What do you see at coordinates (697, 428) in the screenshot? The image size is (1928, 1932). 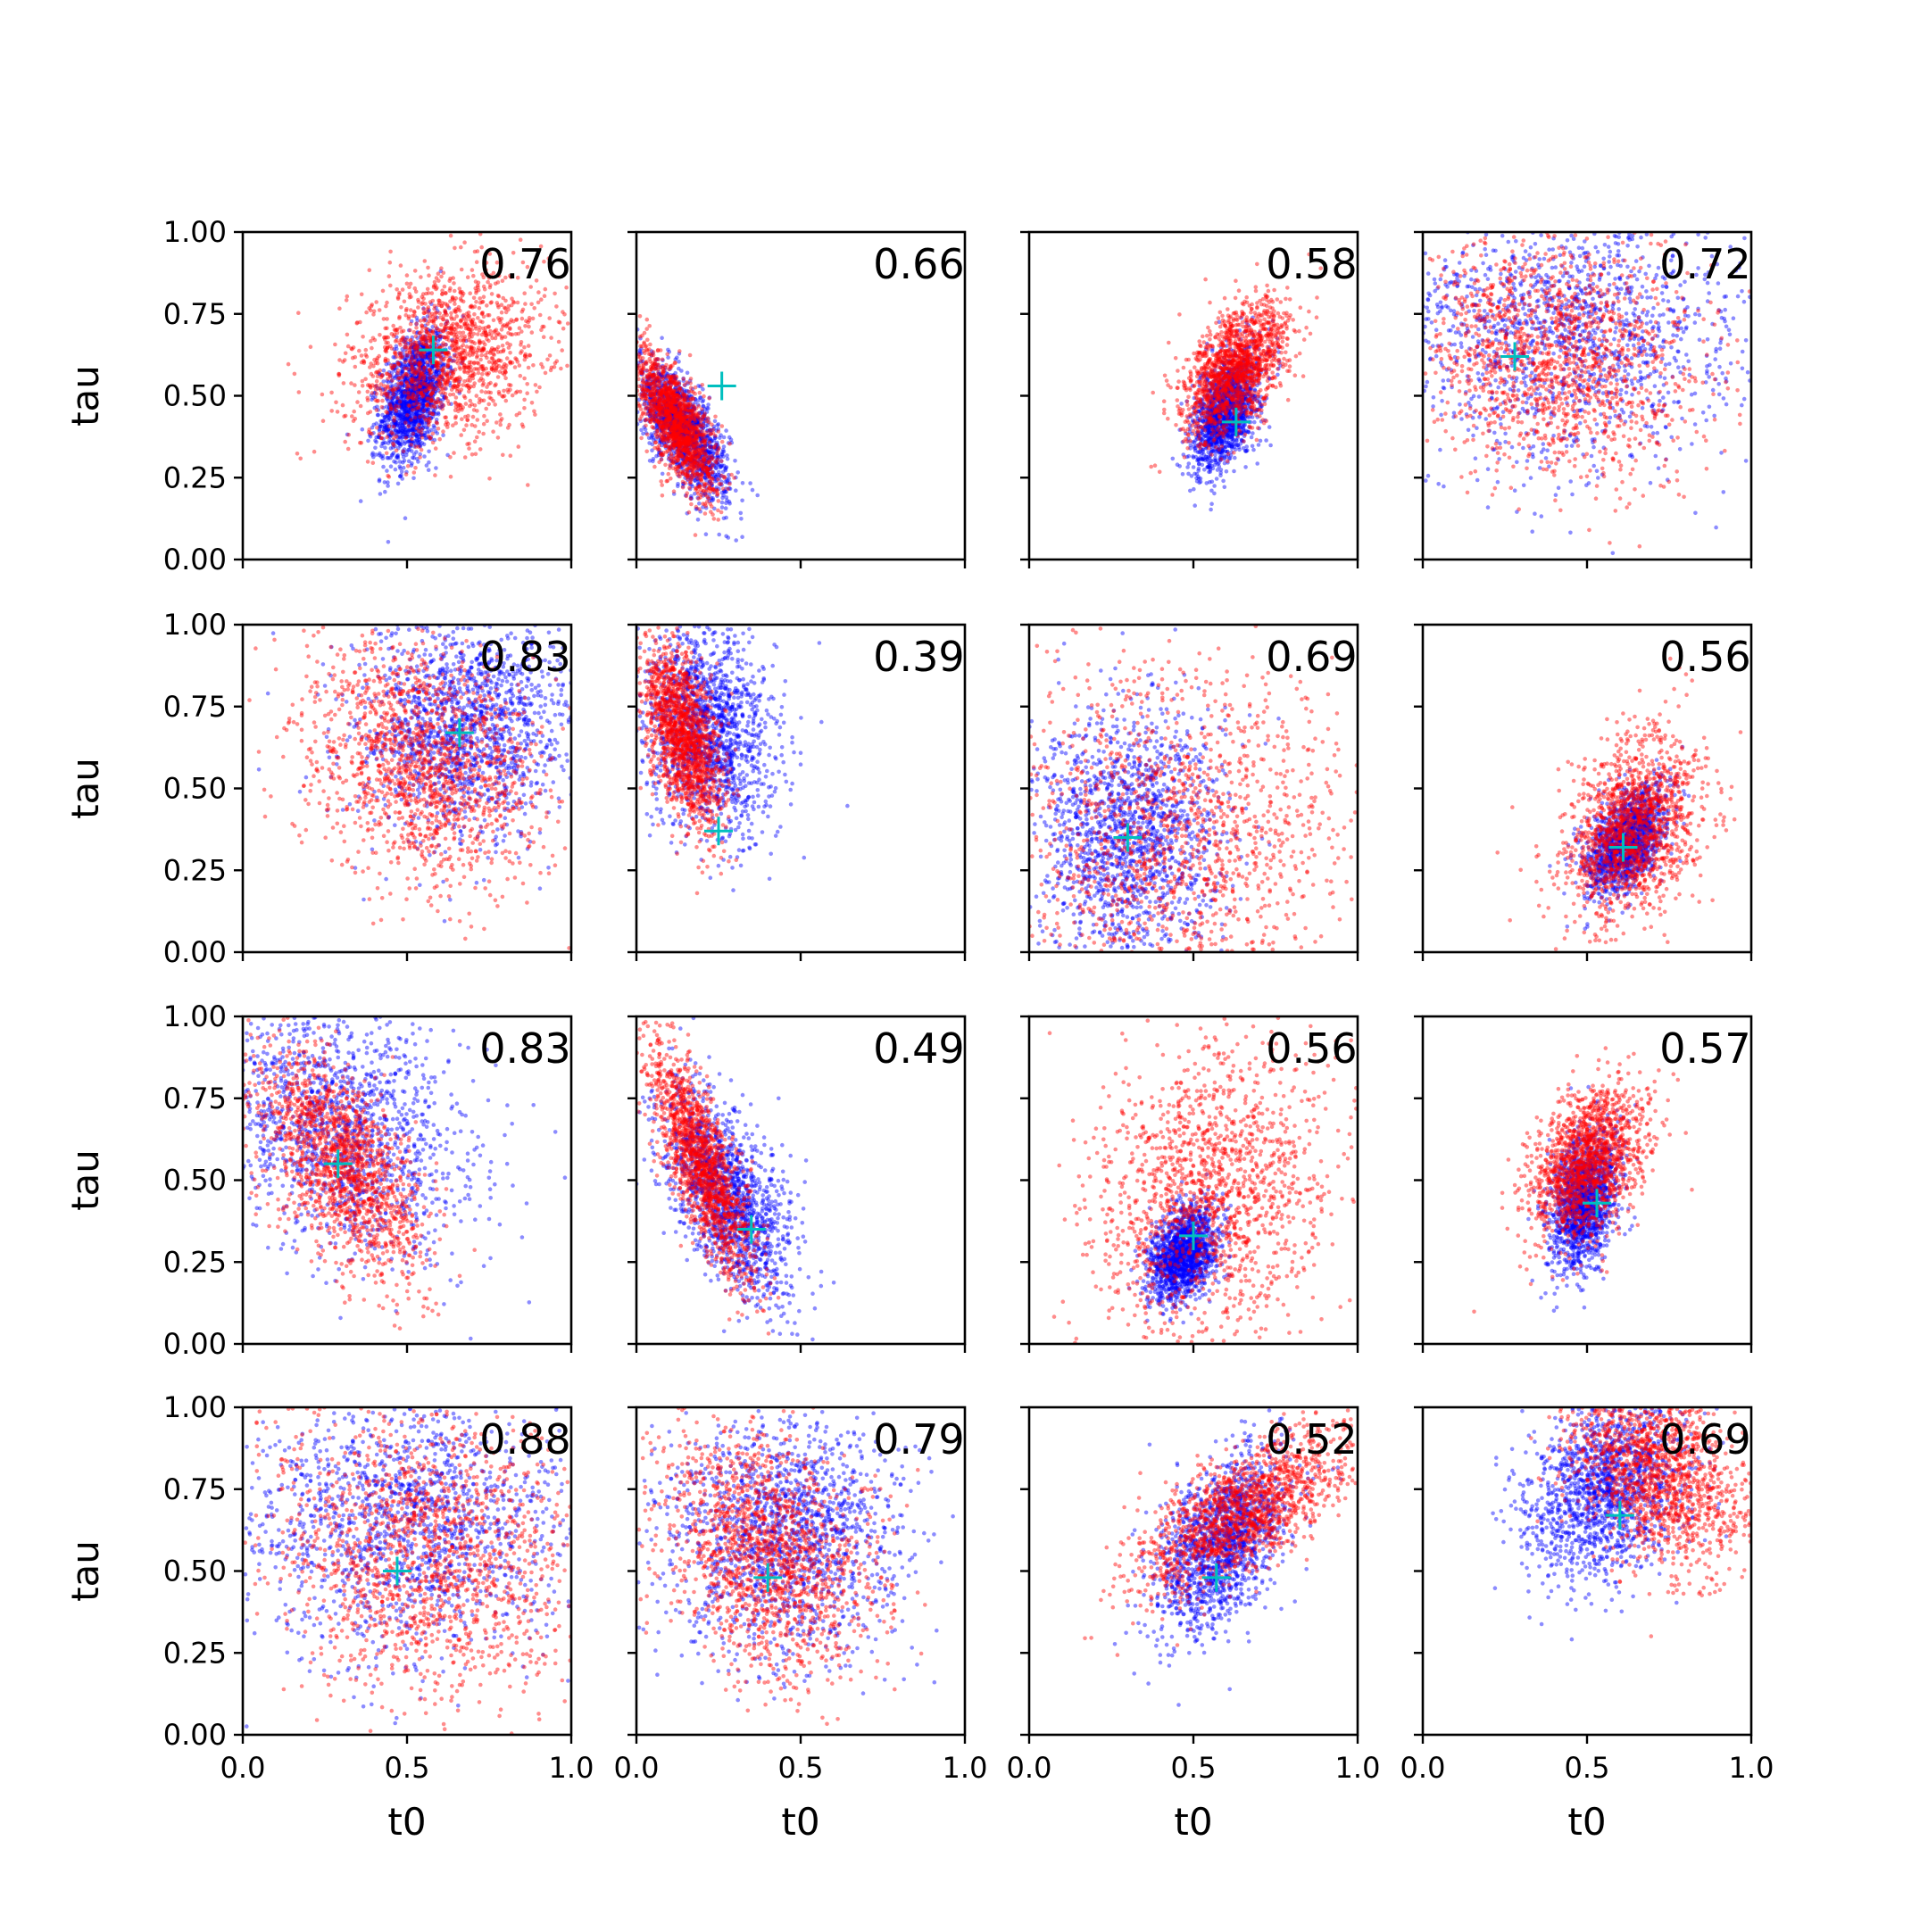 I see `plot-area` at bounding box center [697, 428].